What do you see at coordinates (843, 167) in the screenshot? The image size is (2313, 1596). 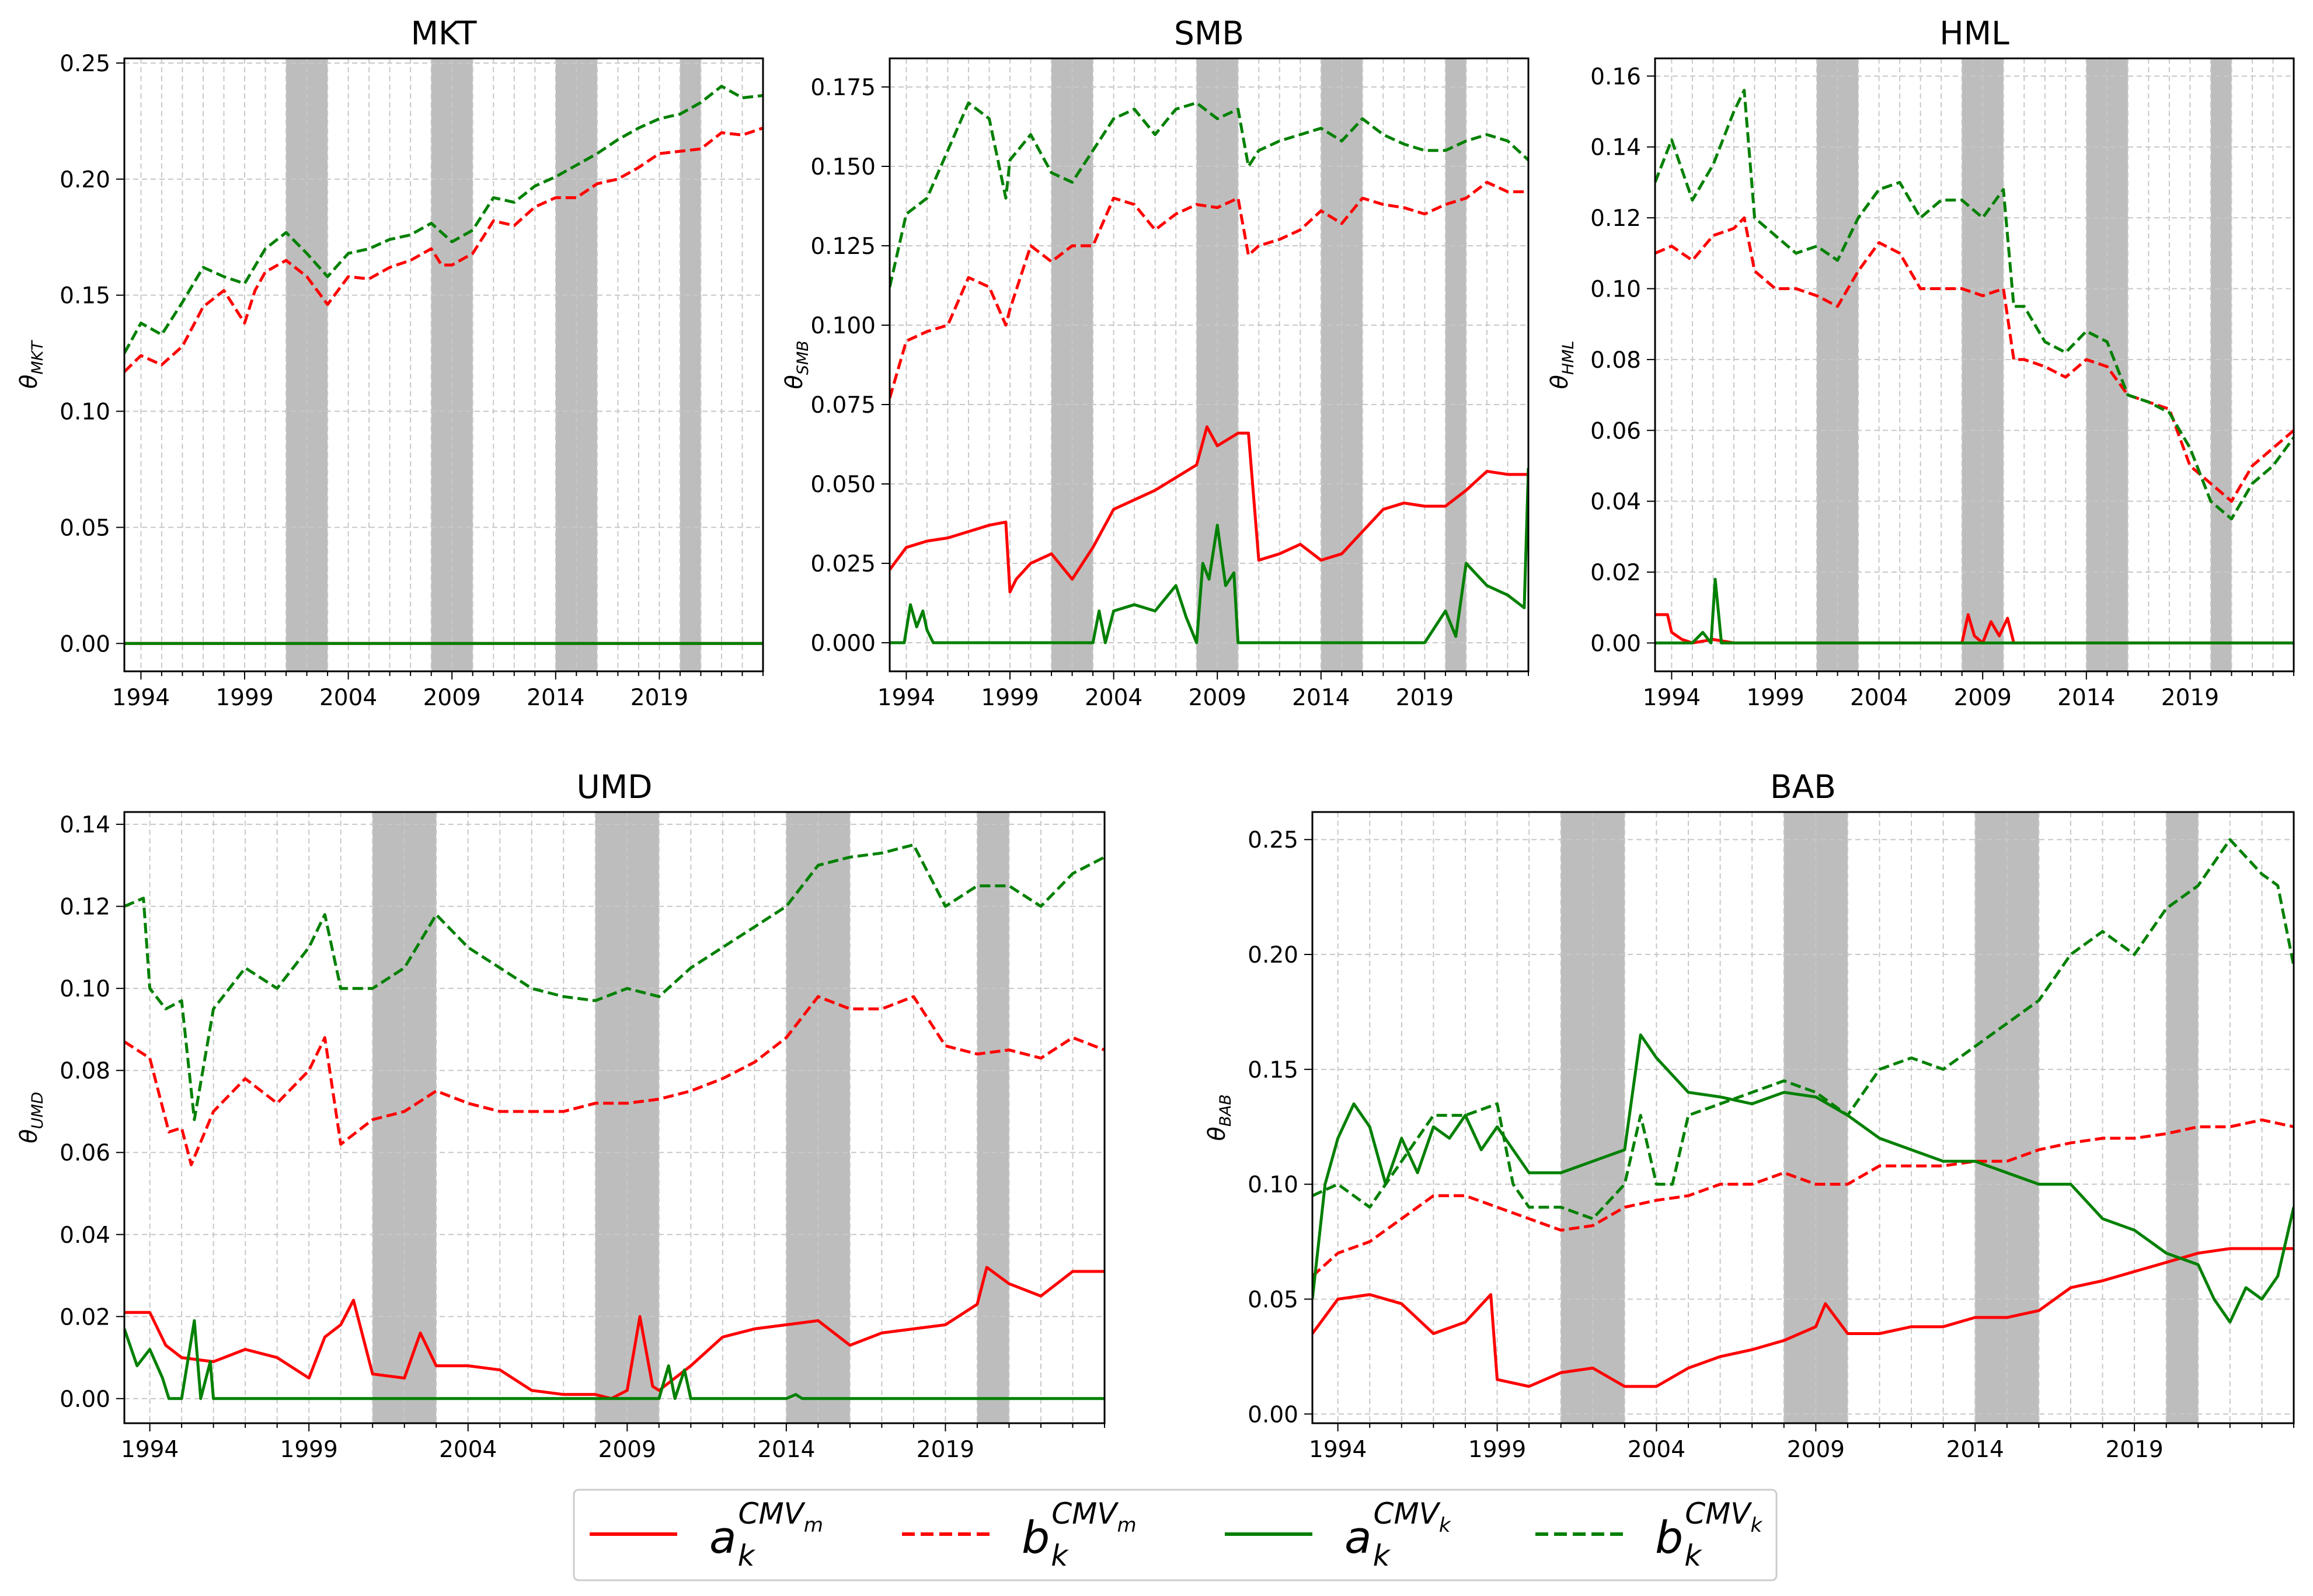 I see `y-tick-label: 0.150` at bounding box center [843, 167].